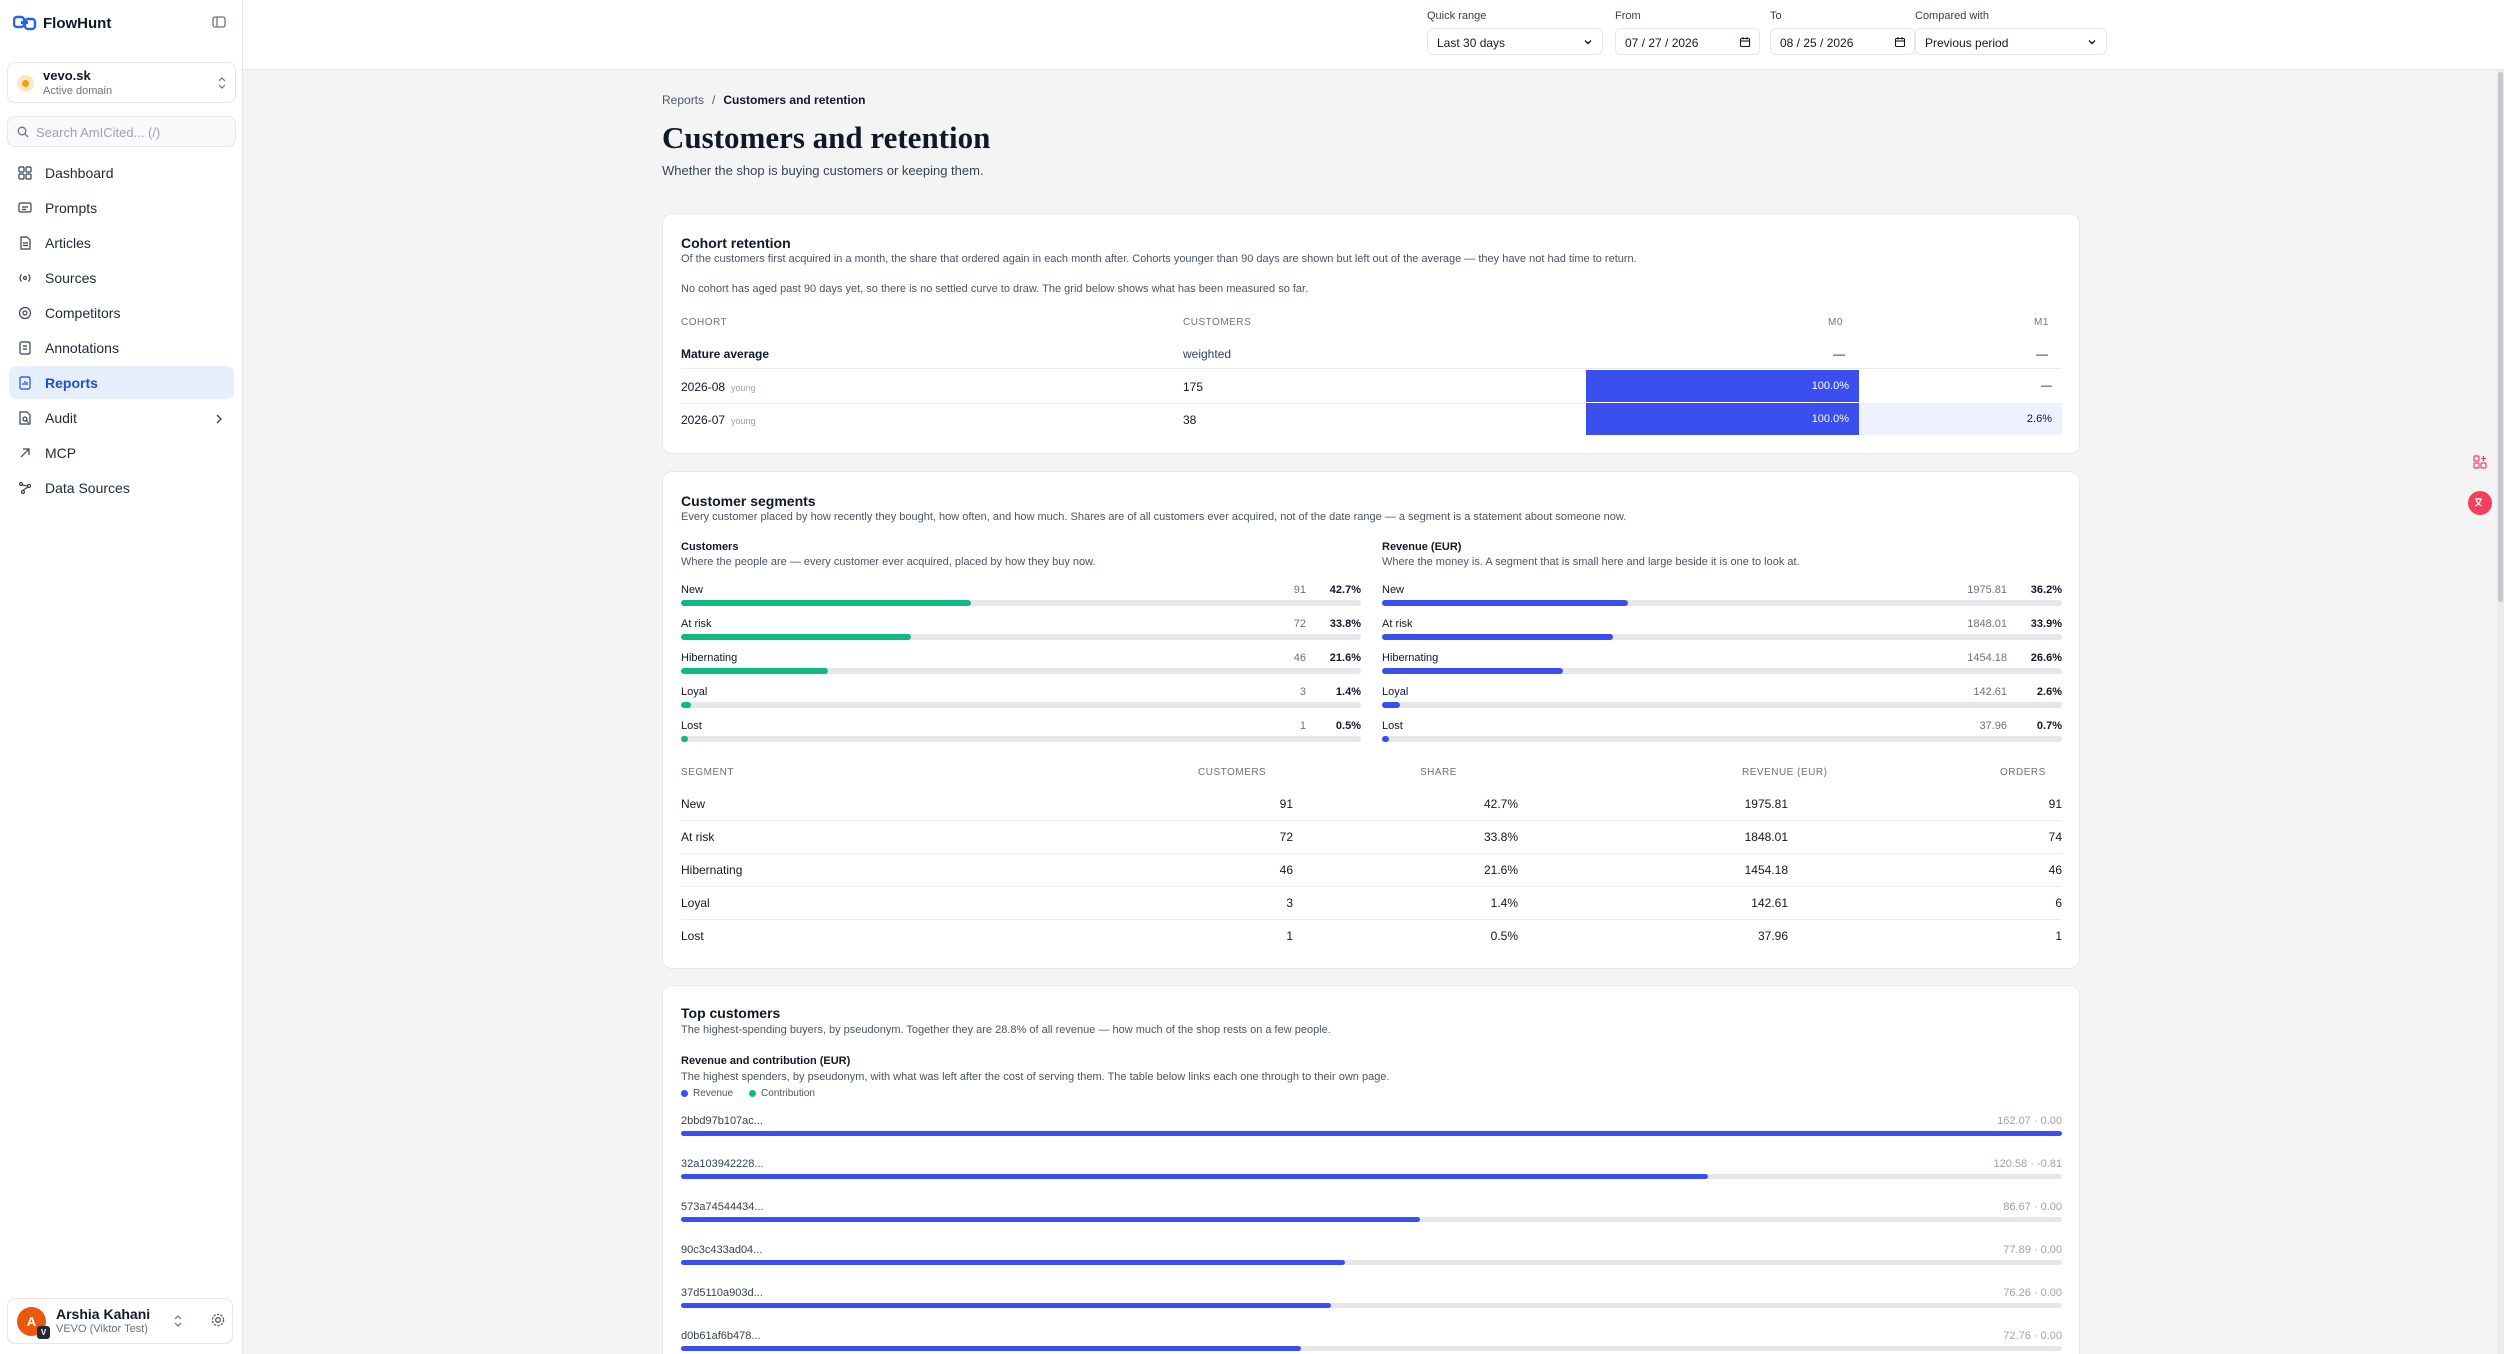  What do you see at coordinates (1515, 41) in the screenshot?
I see `quick-range-select: Last 30 days` at bounding box center [1515, 41].